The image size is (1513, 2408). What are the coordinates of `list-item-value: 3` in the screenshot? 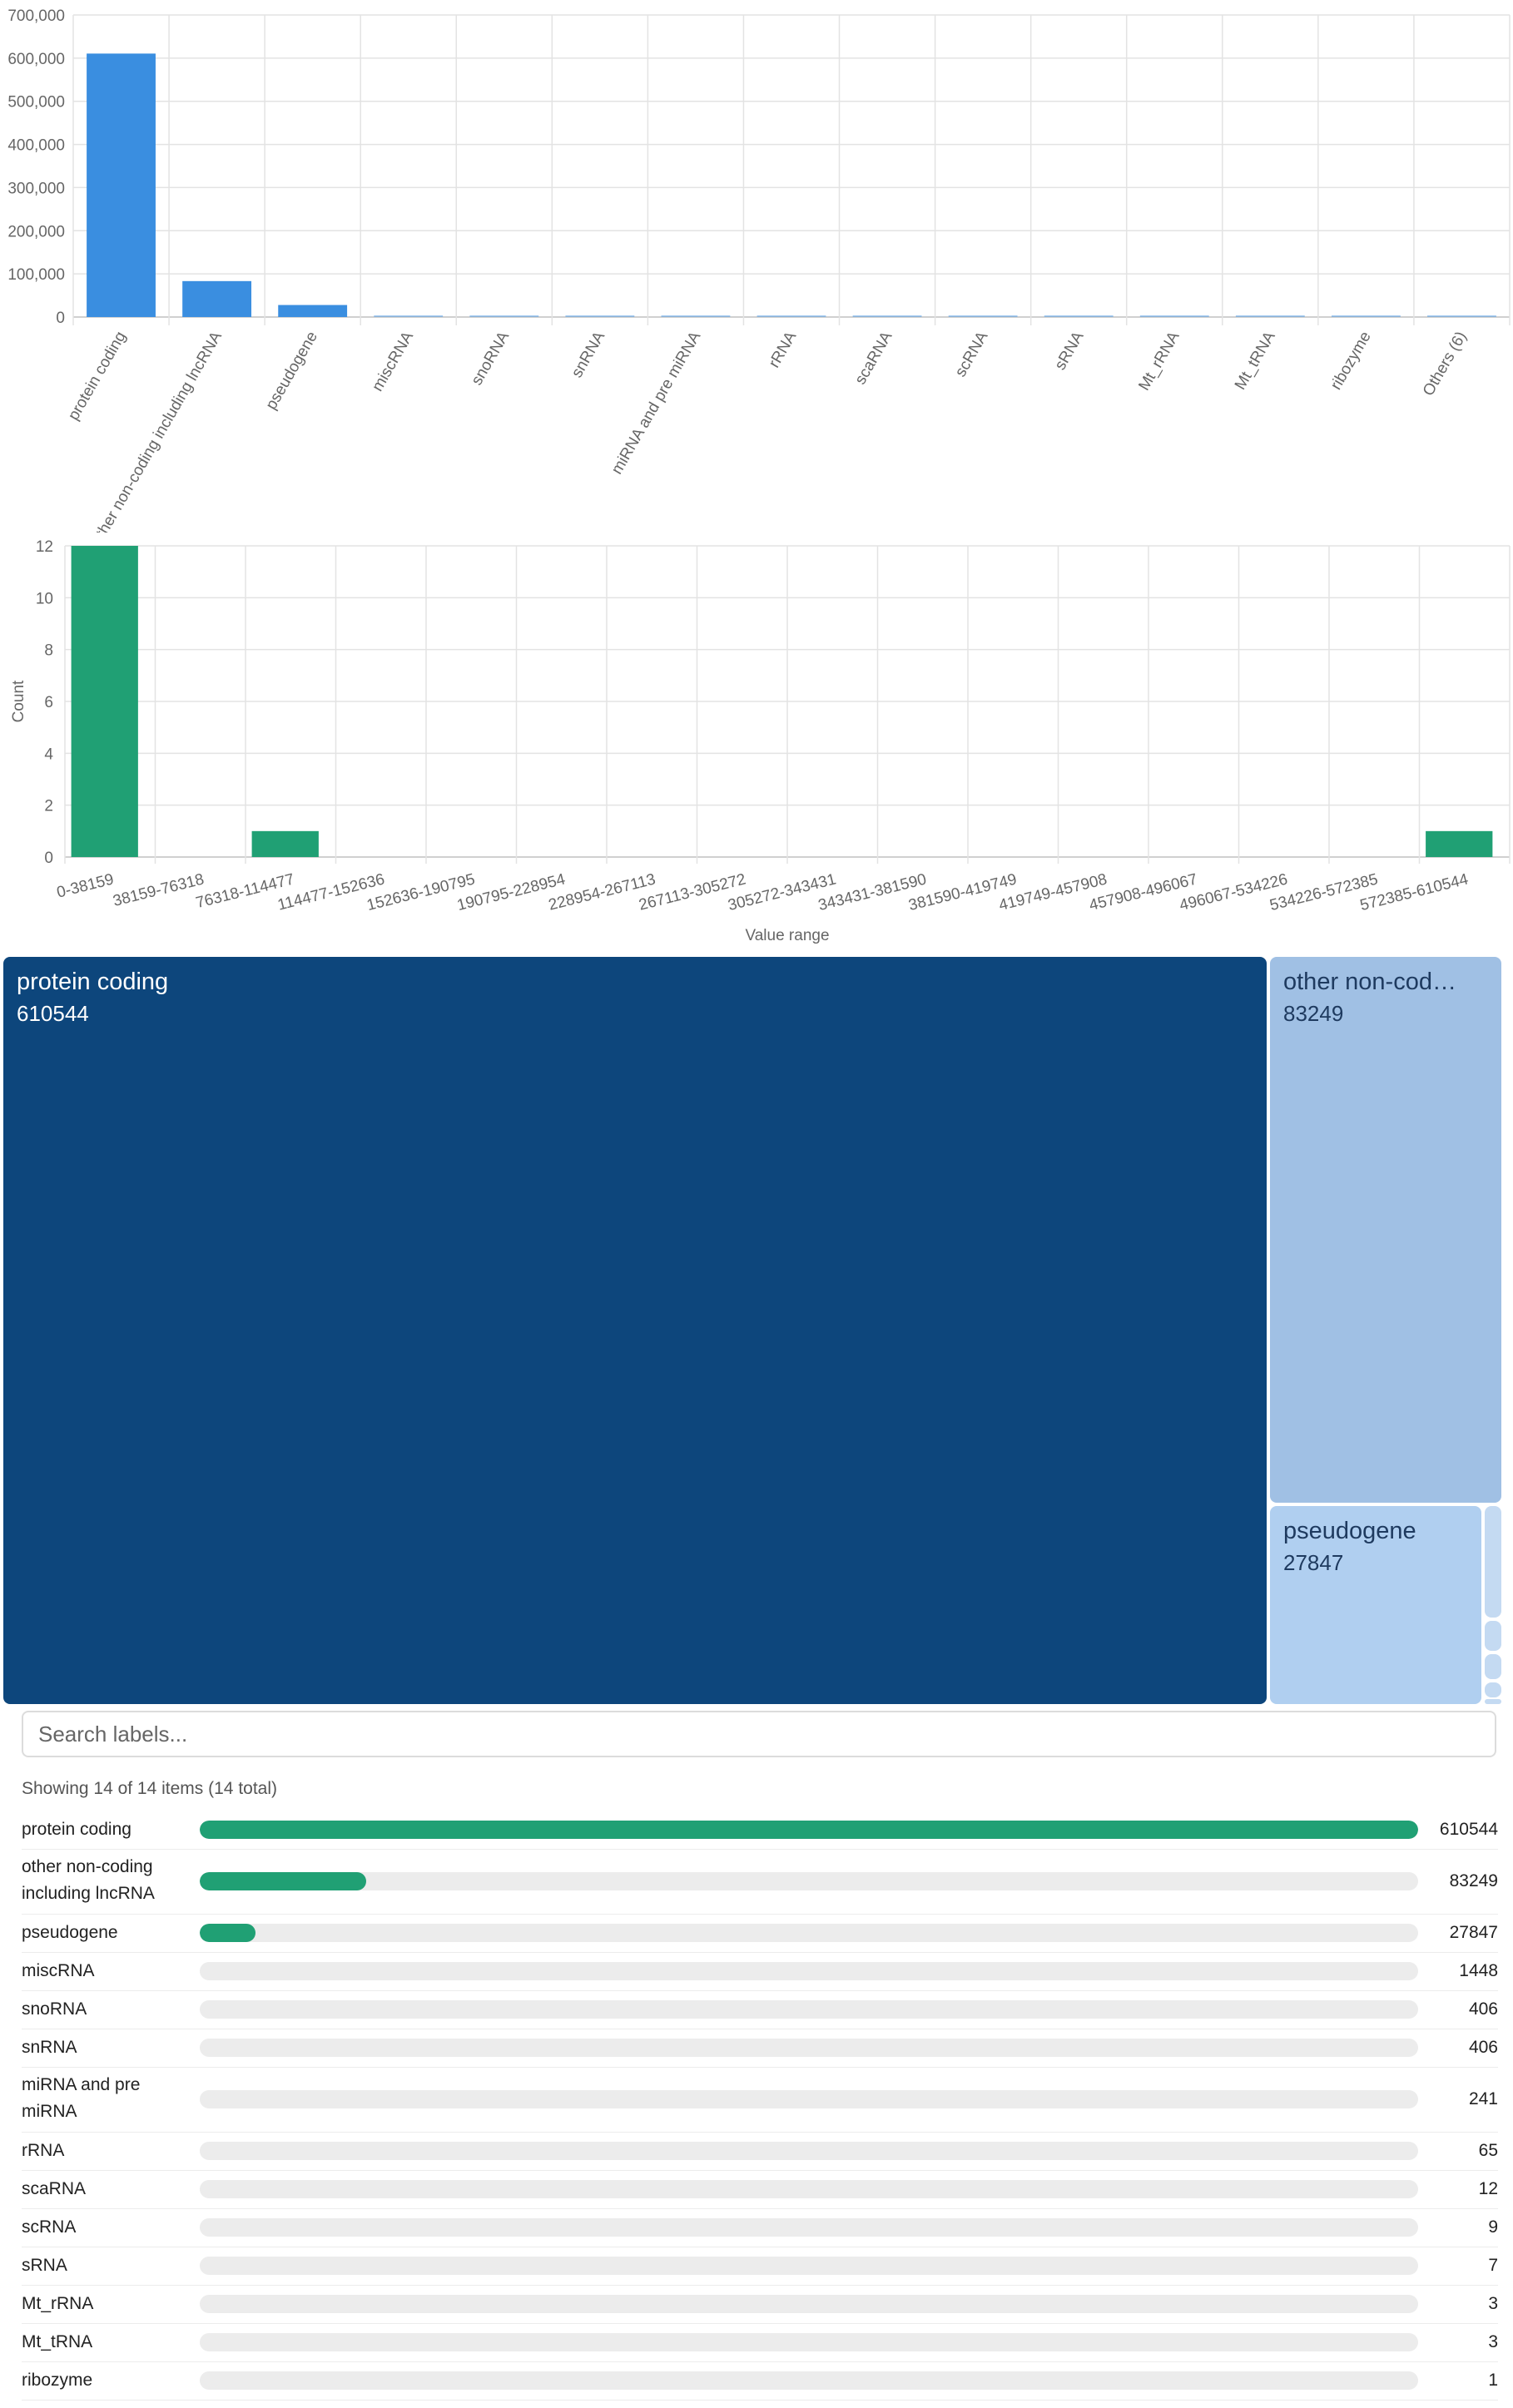 It's located at (1493, 2341).